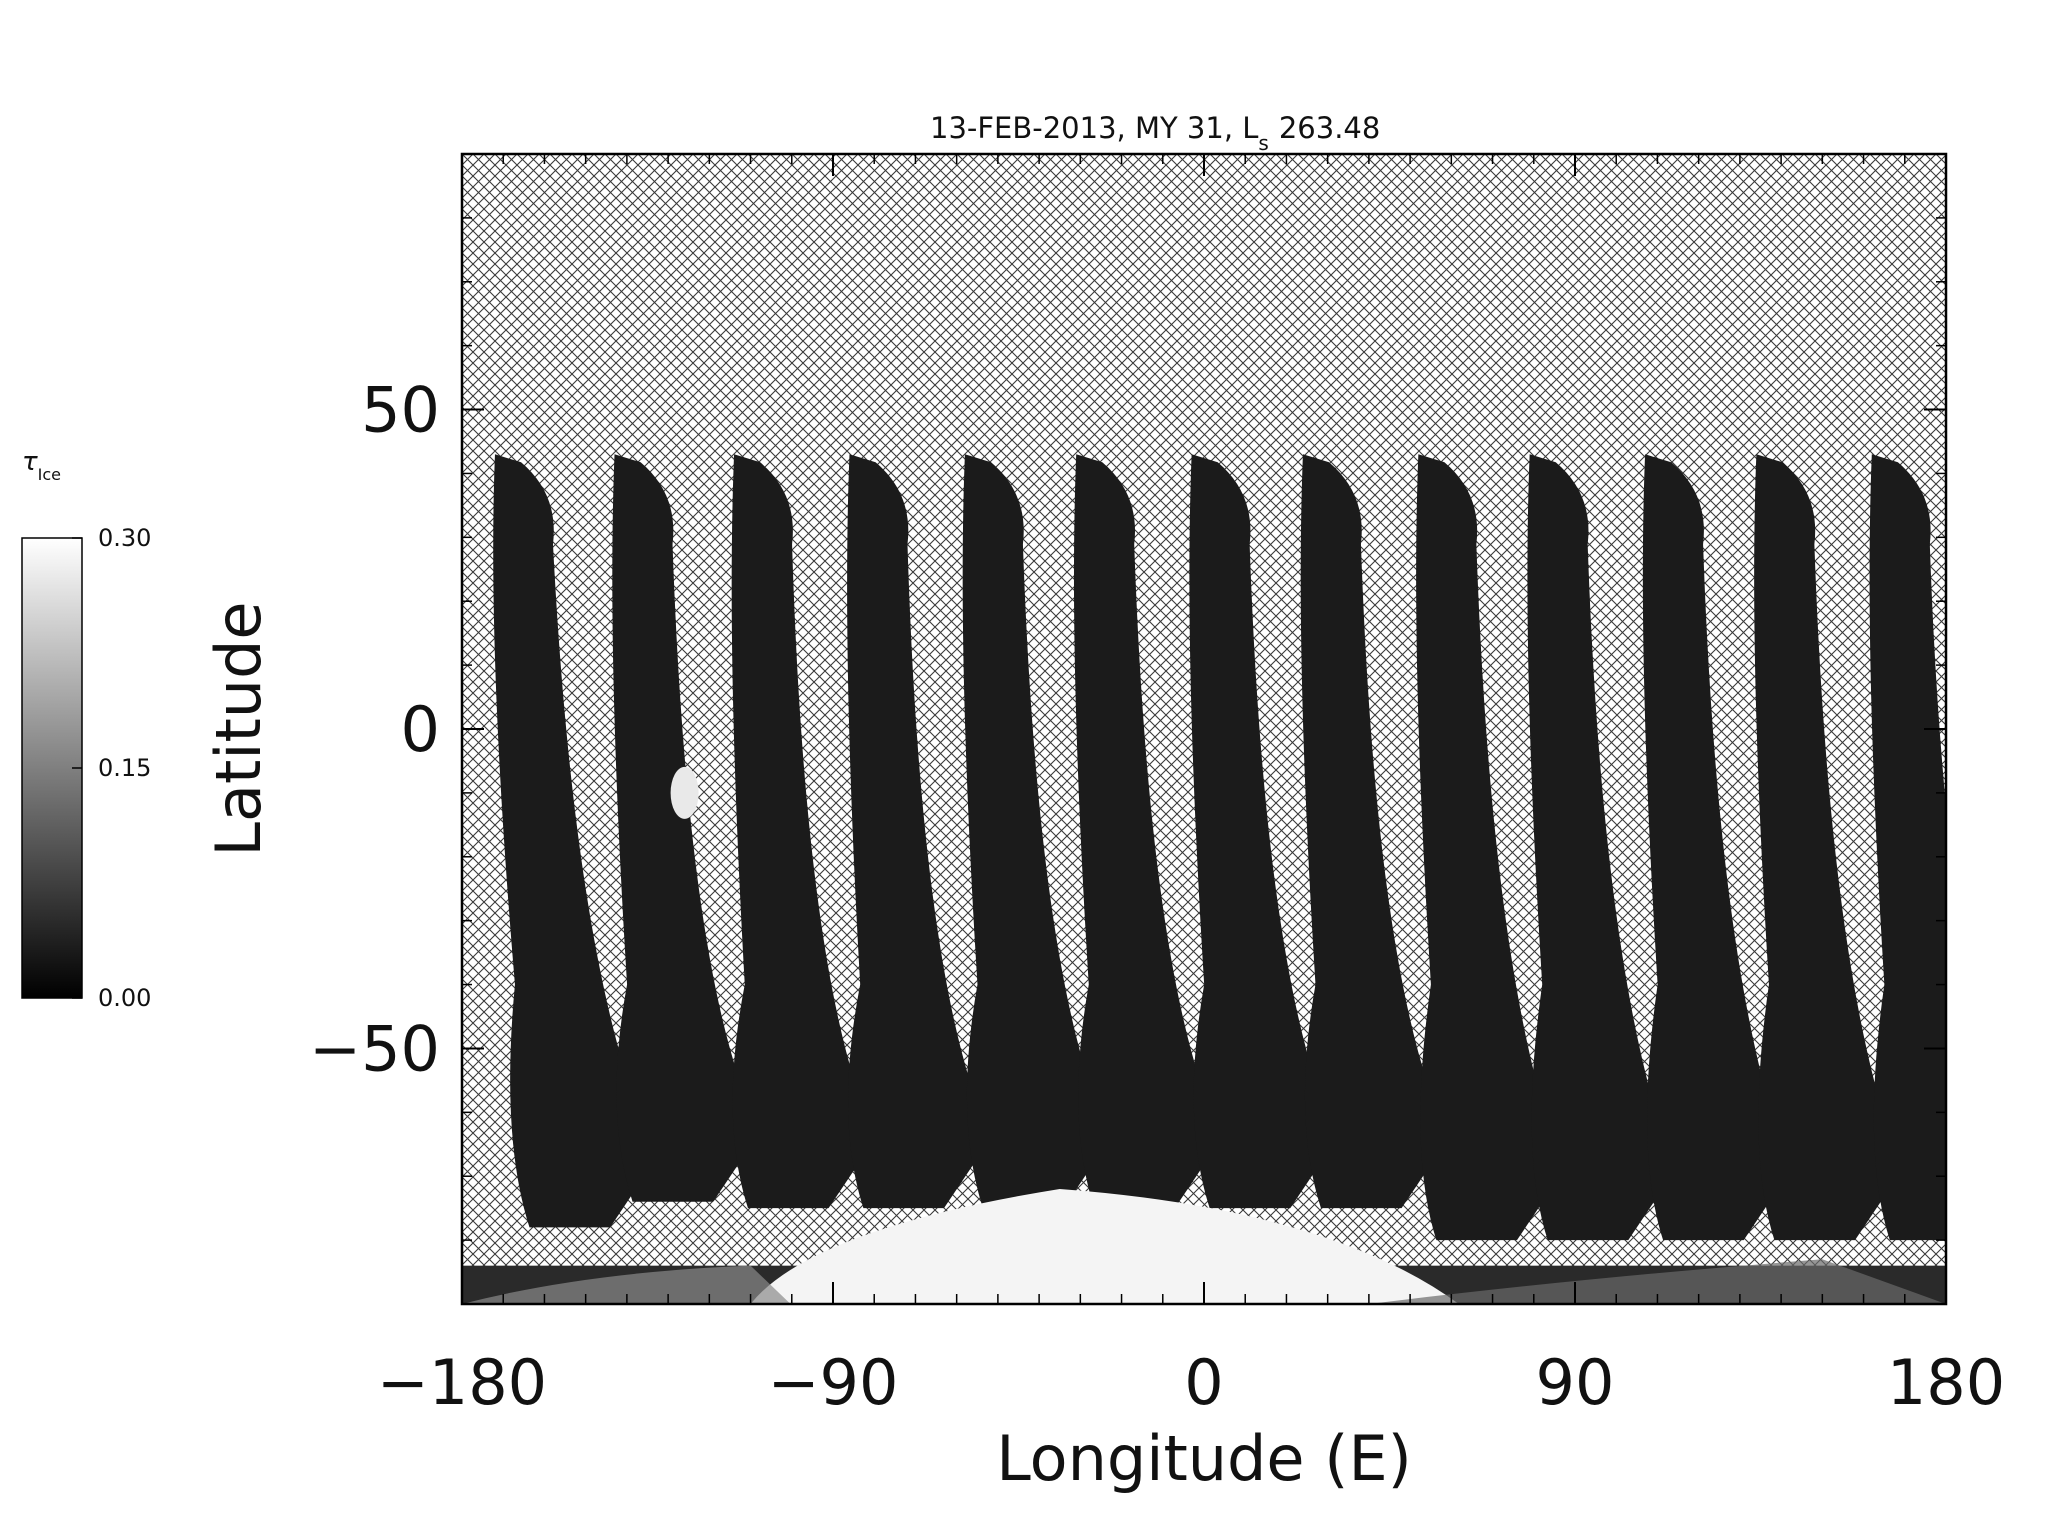 This screenshot has height=1536, width=2048. I want to click on chart-title-value: 263.48, so click(1329, 128).